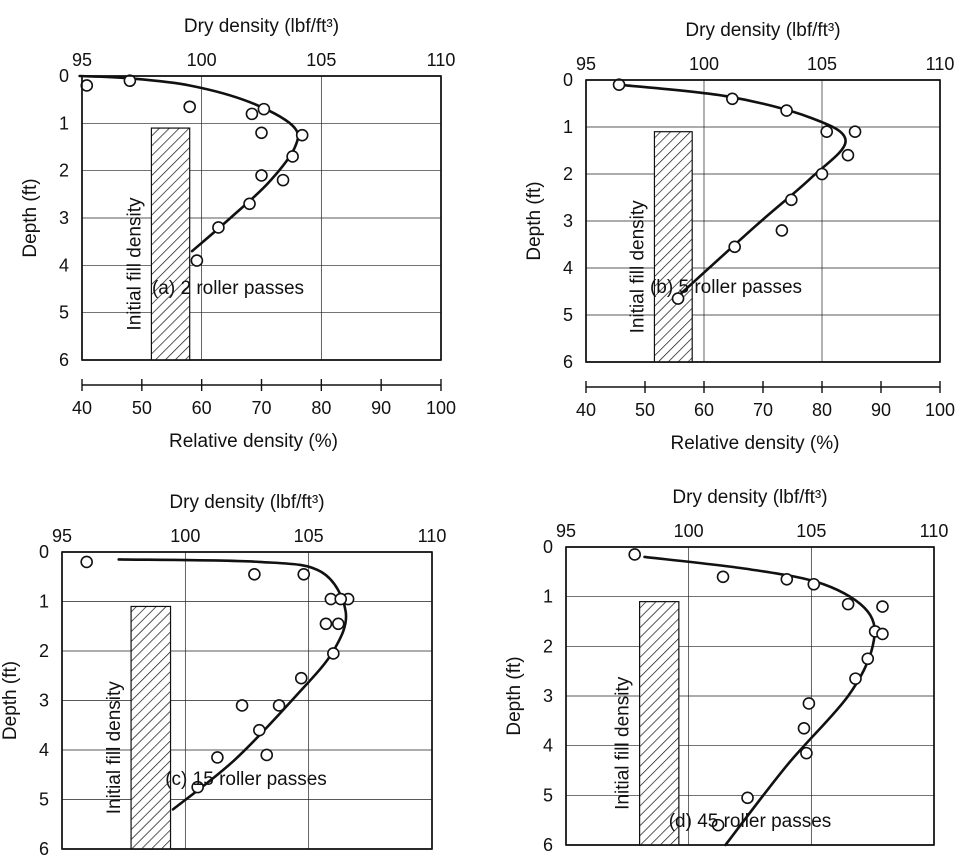 The height and width of the screenshot is (859, 968). Describe the element at coordinates (246, 779) in the screenshot. I see `panel-label: (c) 15 roller passes` at that location.